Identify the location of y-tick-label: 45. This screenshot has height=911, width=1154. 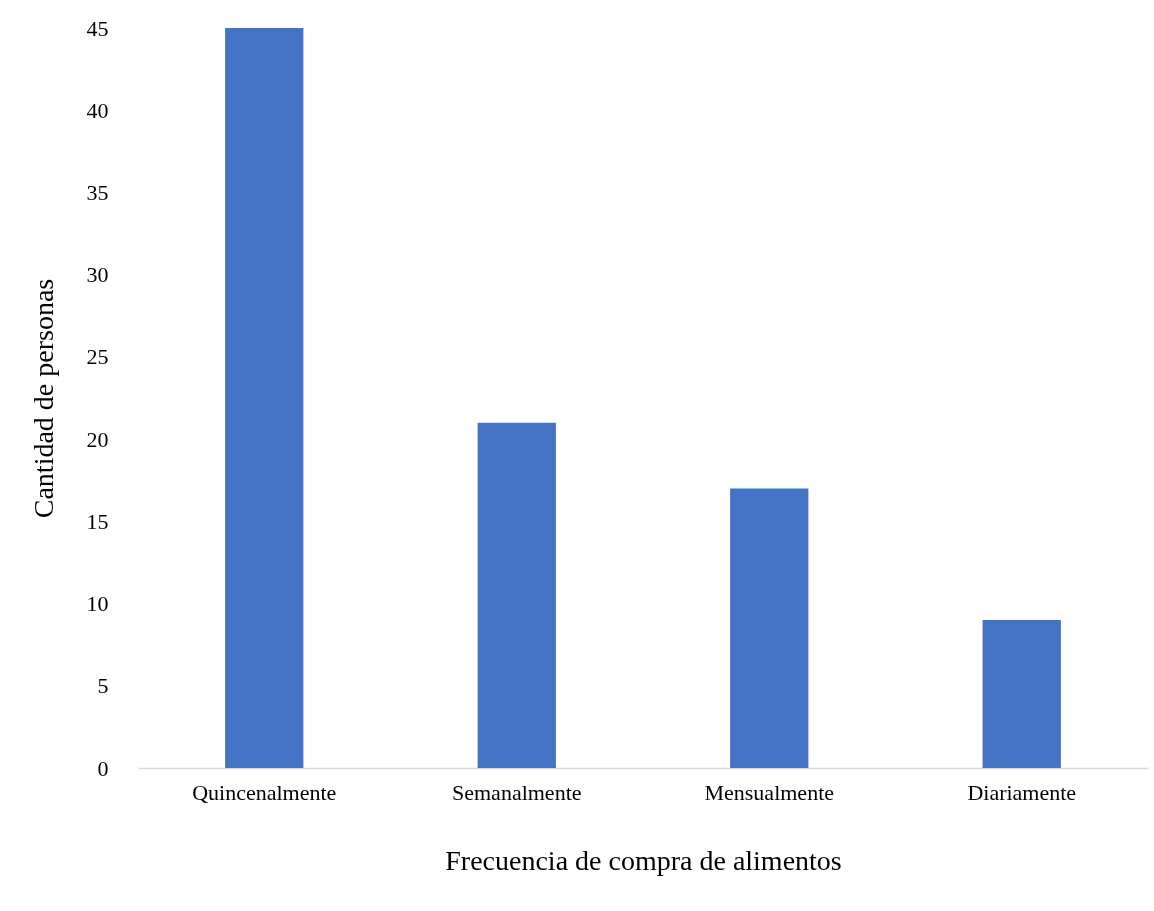
(97, 28).